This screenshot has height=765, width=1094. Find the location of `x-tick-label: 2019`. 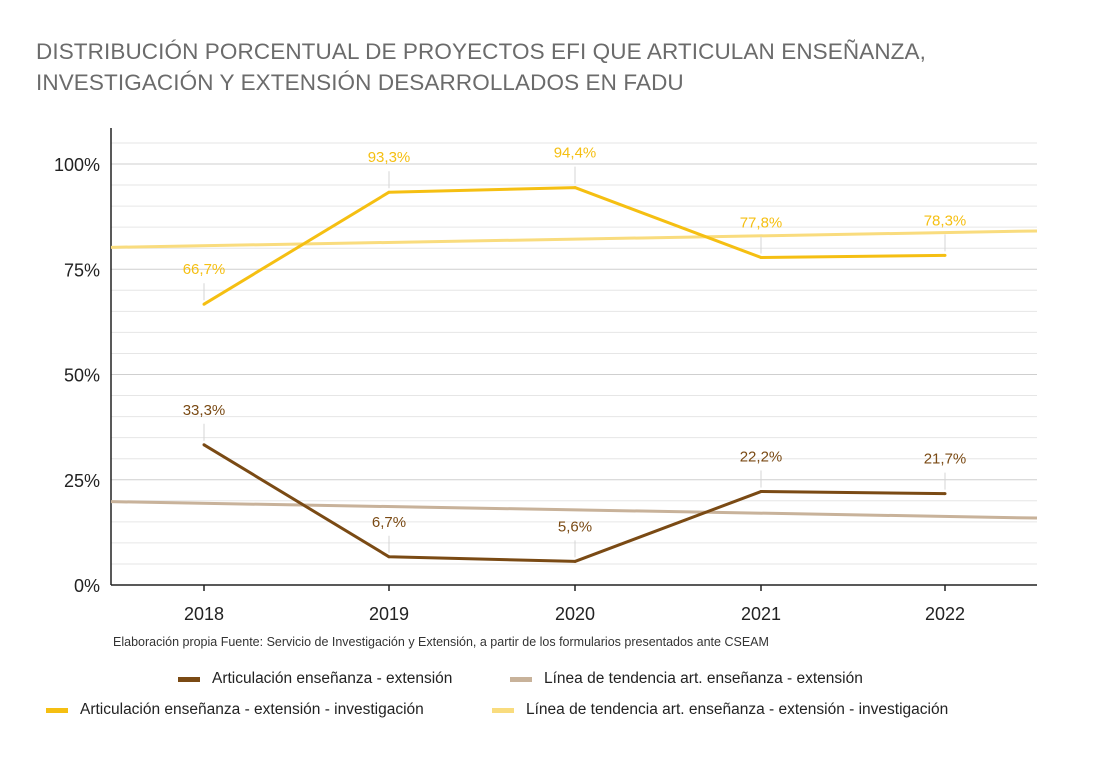

x-tick-label: 2019 is located at coordinates (389, 614).